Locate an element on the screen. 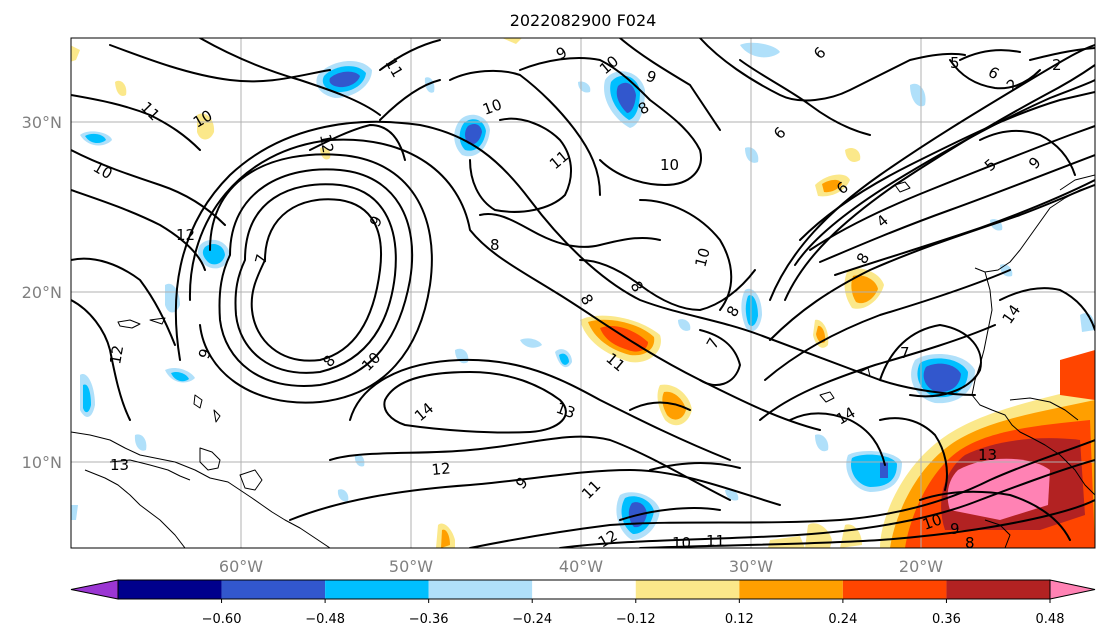 Image resolution: width=1105 pixels, height=639 pixels. colorbar-tick-label: −0.48 is located at coordinates (325, 619).